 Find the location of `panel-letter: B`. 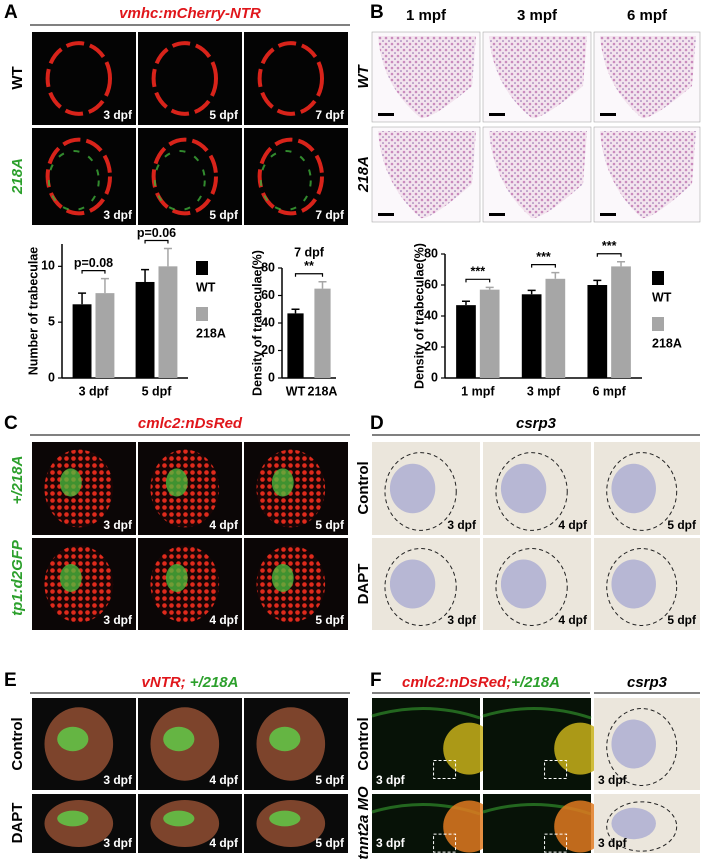

panel-letter: B is located at coordinates (377, 12).